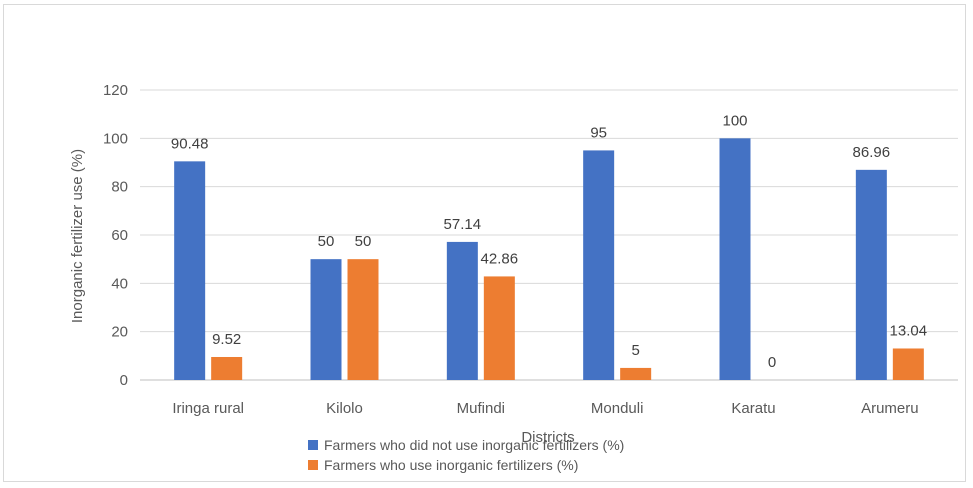  I want to click on data-label: 13.04, so click(909, 330).